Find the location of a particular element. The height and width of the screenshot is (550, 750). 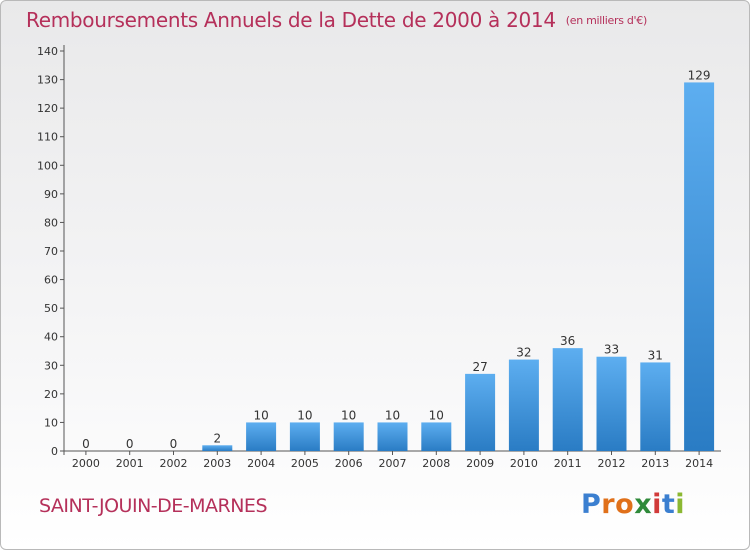

x-tick-label: 2013 is located at coordinates (655, 463).